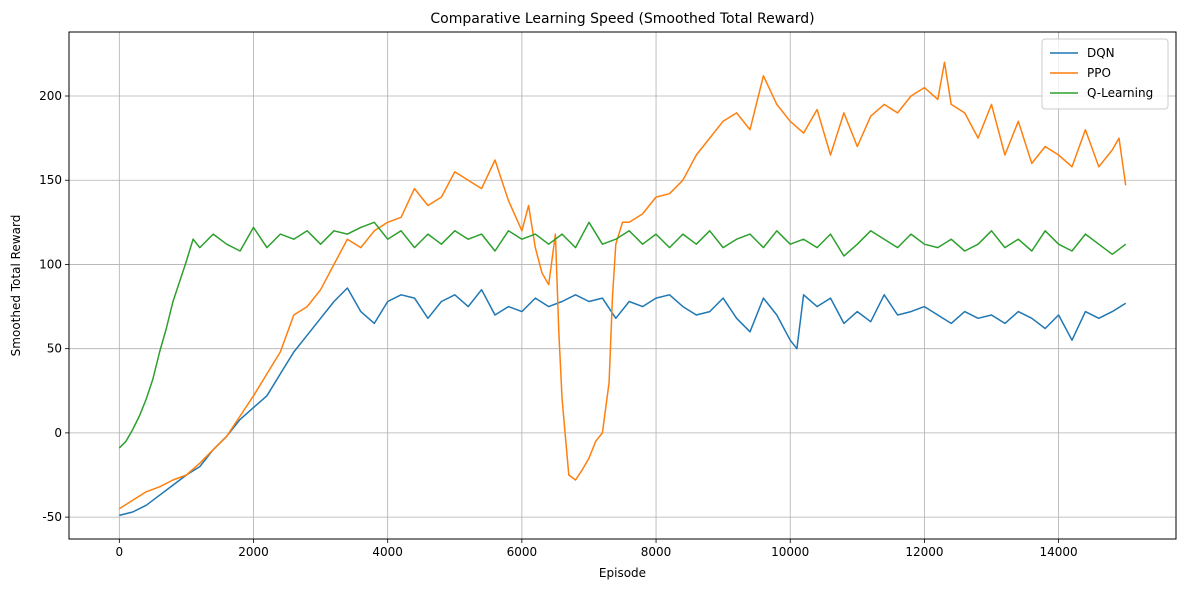 The width and height of the screenshot is (1189, 590). What do you see at coordinates (924, 552) in the screenshot?
I see `x-tick-label: 12000` at bounding box center [924, 552].